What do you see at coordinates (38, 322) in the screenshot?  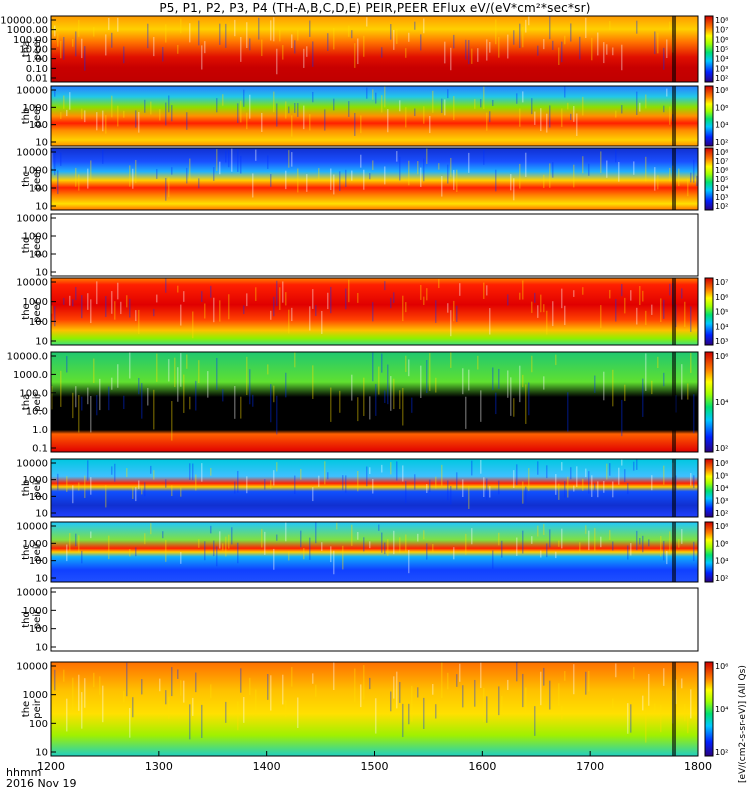 I see `y-tick-label: 100` at bounding box center [38, 322].